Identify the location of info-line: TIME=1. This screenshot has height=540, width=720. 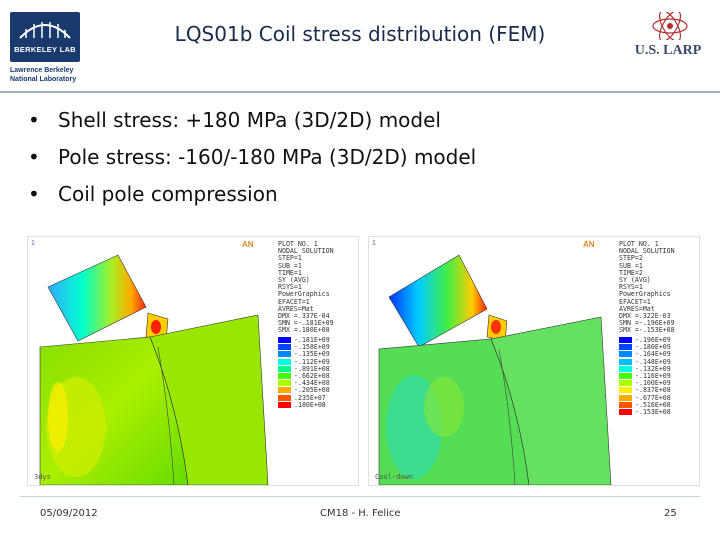
(290, 272).